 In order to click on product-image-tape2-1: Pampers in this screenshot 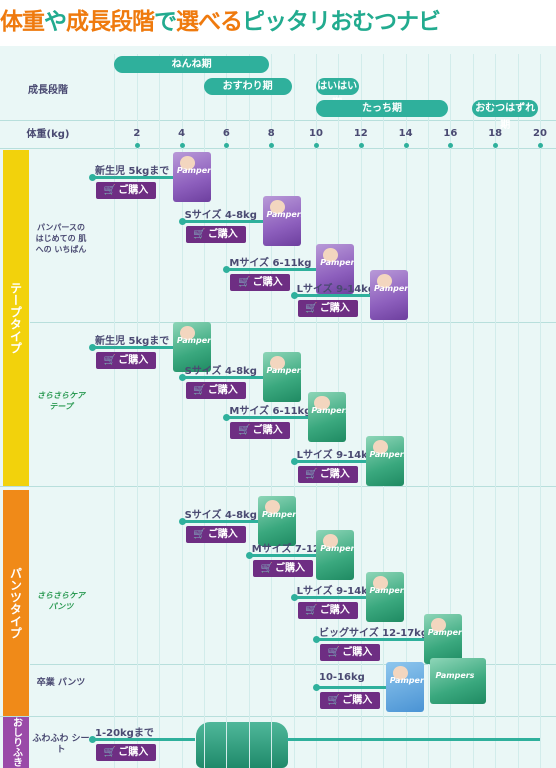, I will do `click(281, 377)`.